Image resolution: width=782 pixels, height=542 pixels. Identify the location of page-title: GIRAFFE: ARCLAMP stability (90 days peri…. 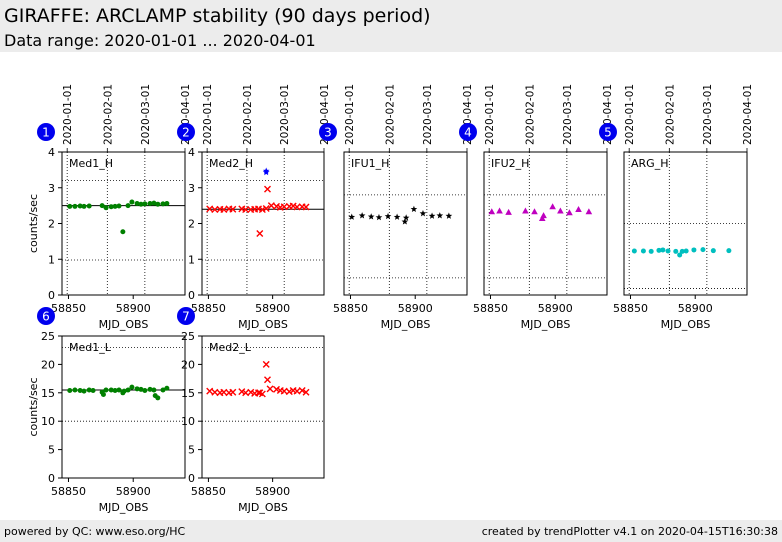
(217, 16).